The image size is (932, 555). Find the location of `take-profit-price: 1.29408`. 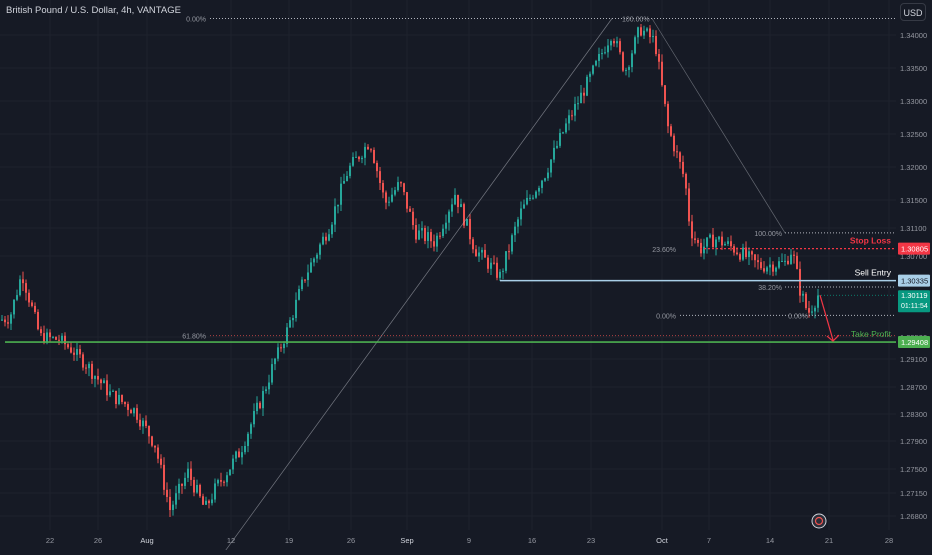

take-profit-price: 1.29408 is located at coordinates (914, 342).